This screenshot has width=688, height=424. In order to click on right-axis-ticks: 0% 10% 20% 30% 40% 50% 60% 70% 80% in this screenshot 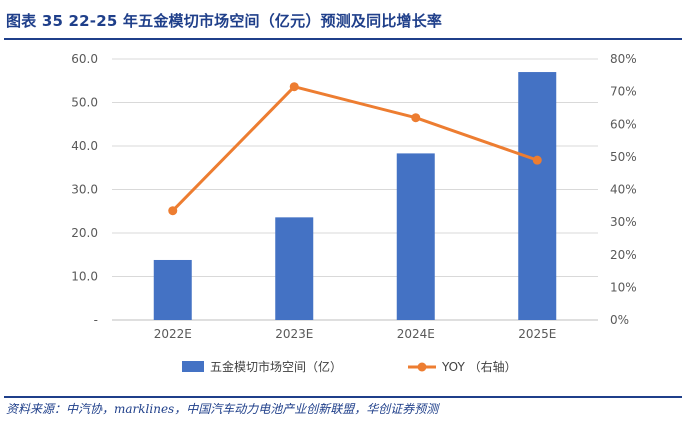, I will do `click(623, 189)`.